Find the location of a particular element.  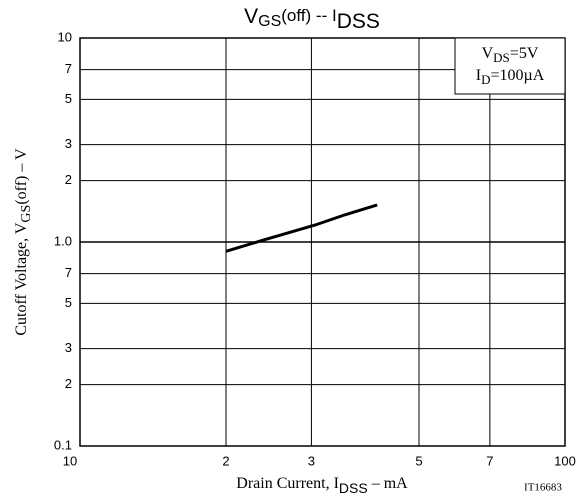

y-tick-label: 1.0 is located at coordinates (63, 240).